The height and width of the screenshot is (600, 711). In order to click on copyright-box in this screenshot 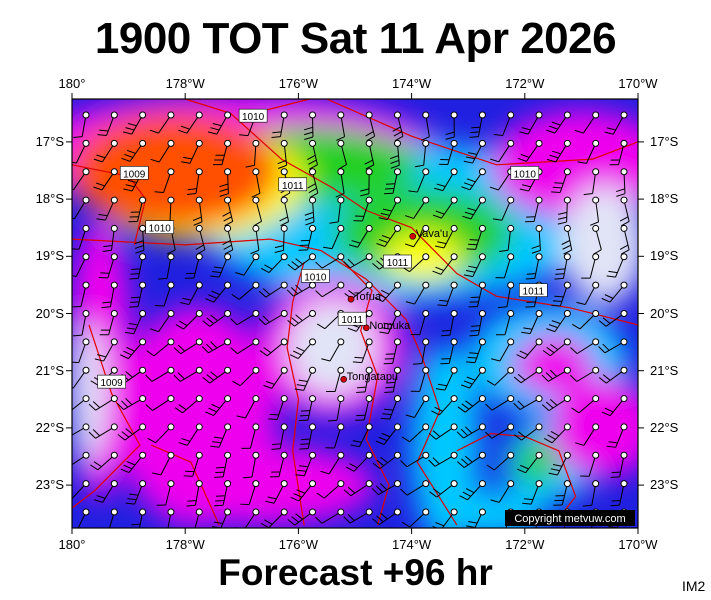, I will do `click(570, 518)`.